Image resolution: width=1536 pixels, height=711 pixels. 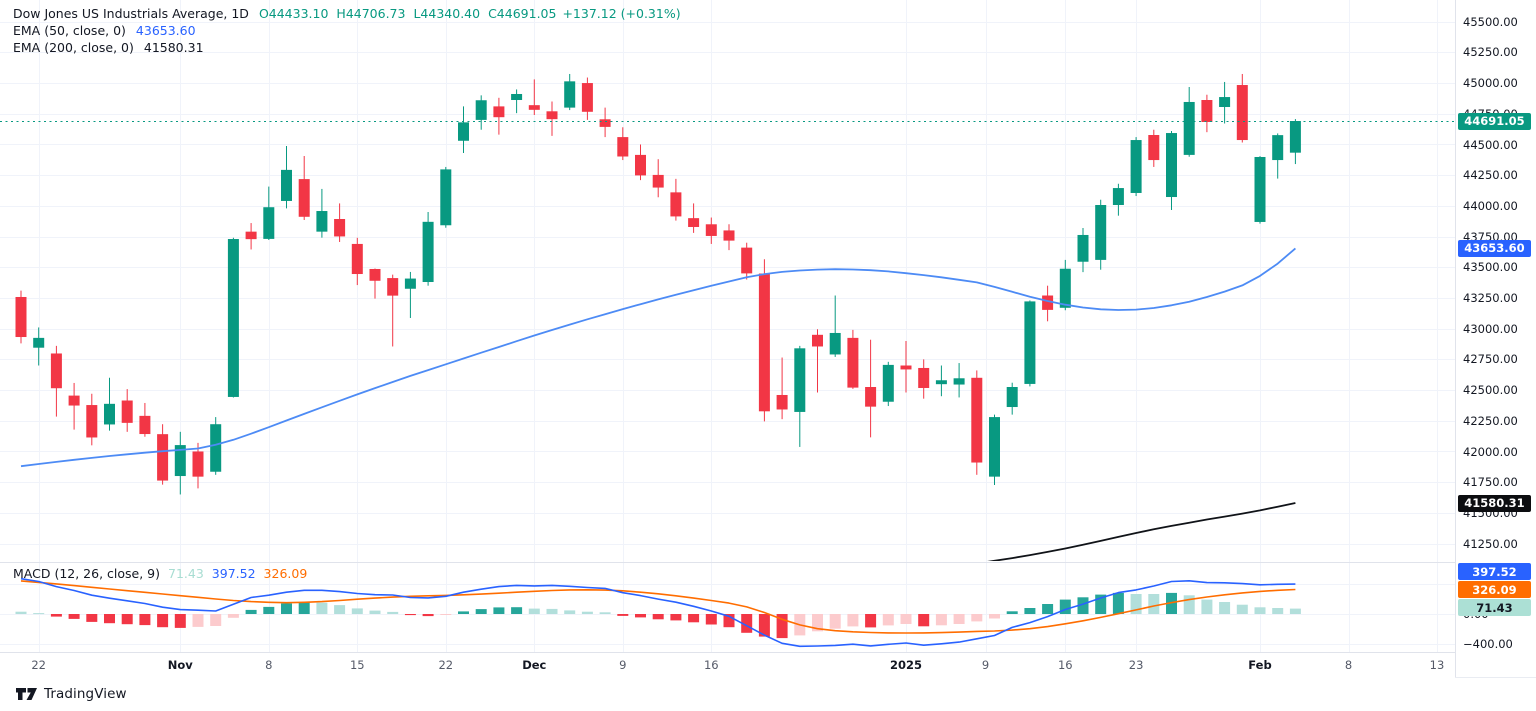 I want to click on macd-hist-value: 71.43, so click(x=186, y=573).